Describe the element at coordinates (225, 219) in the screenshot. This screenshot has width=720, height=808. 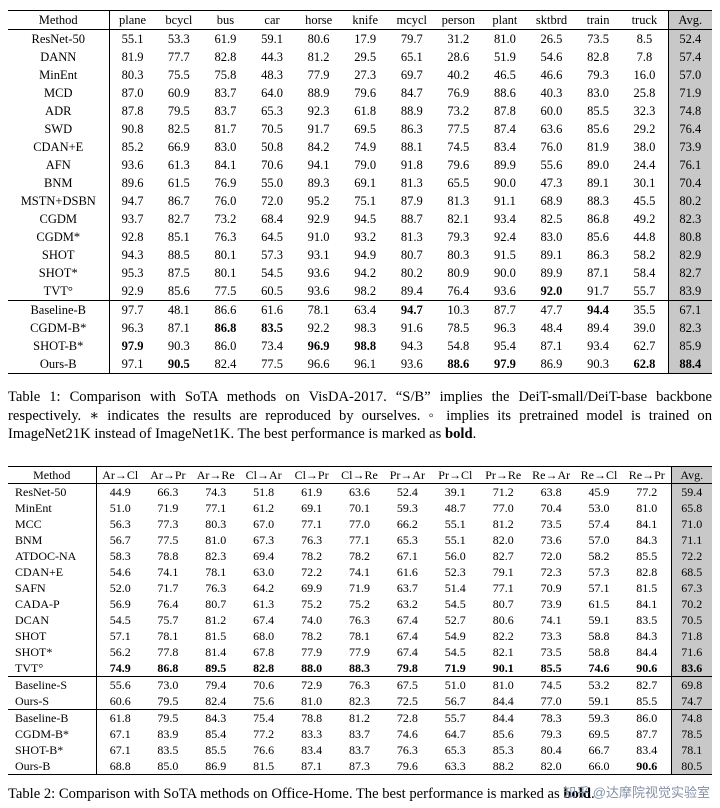
I see `value-cell: 73.2` at that location.